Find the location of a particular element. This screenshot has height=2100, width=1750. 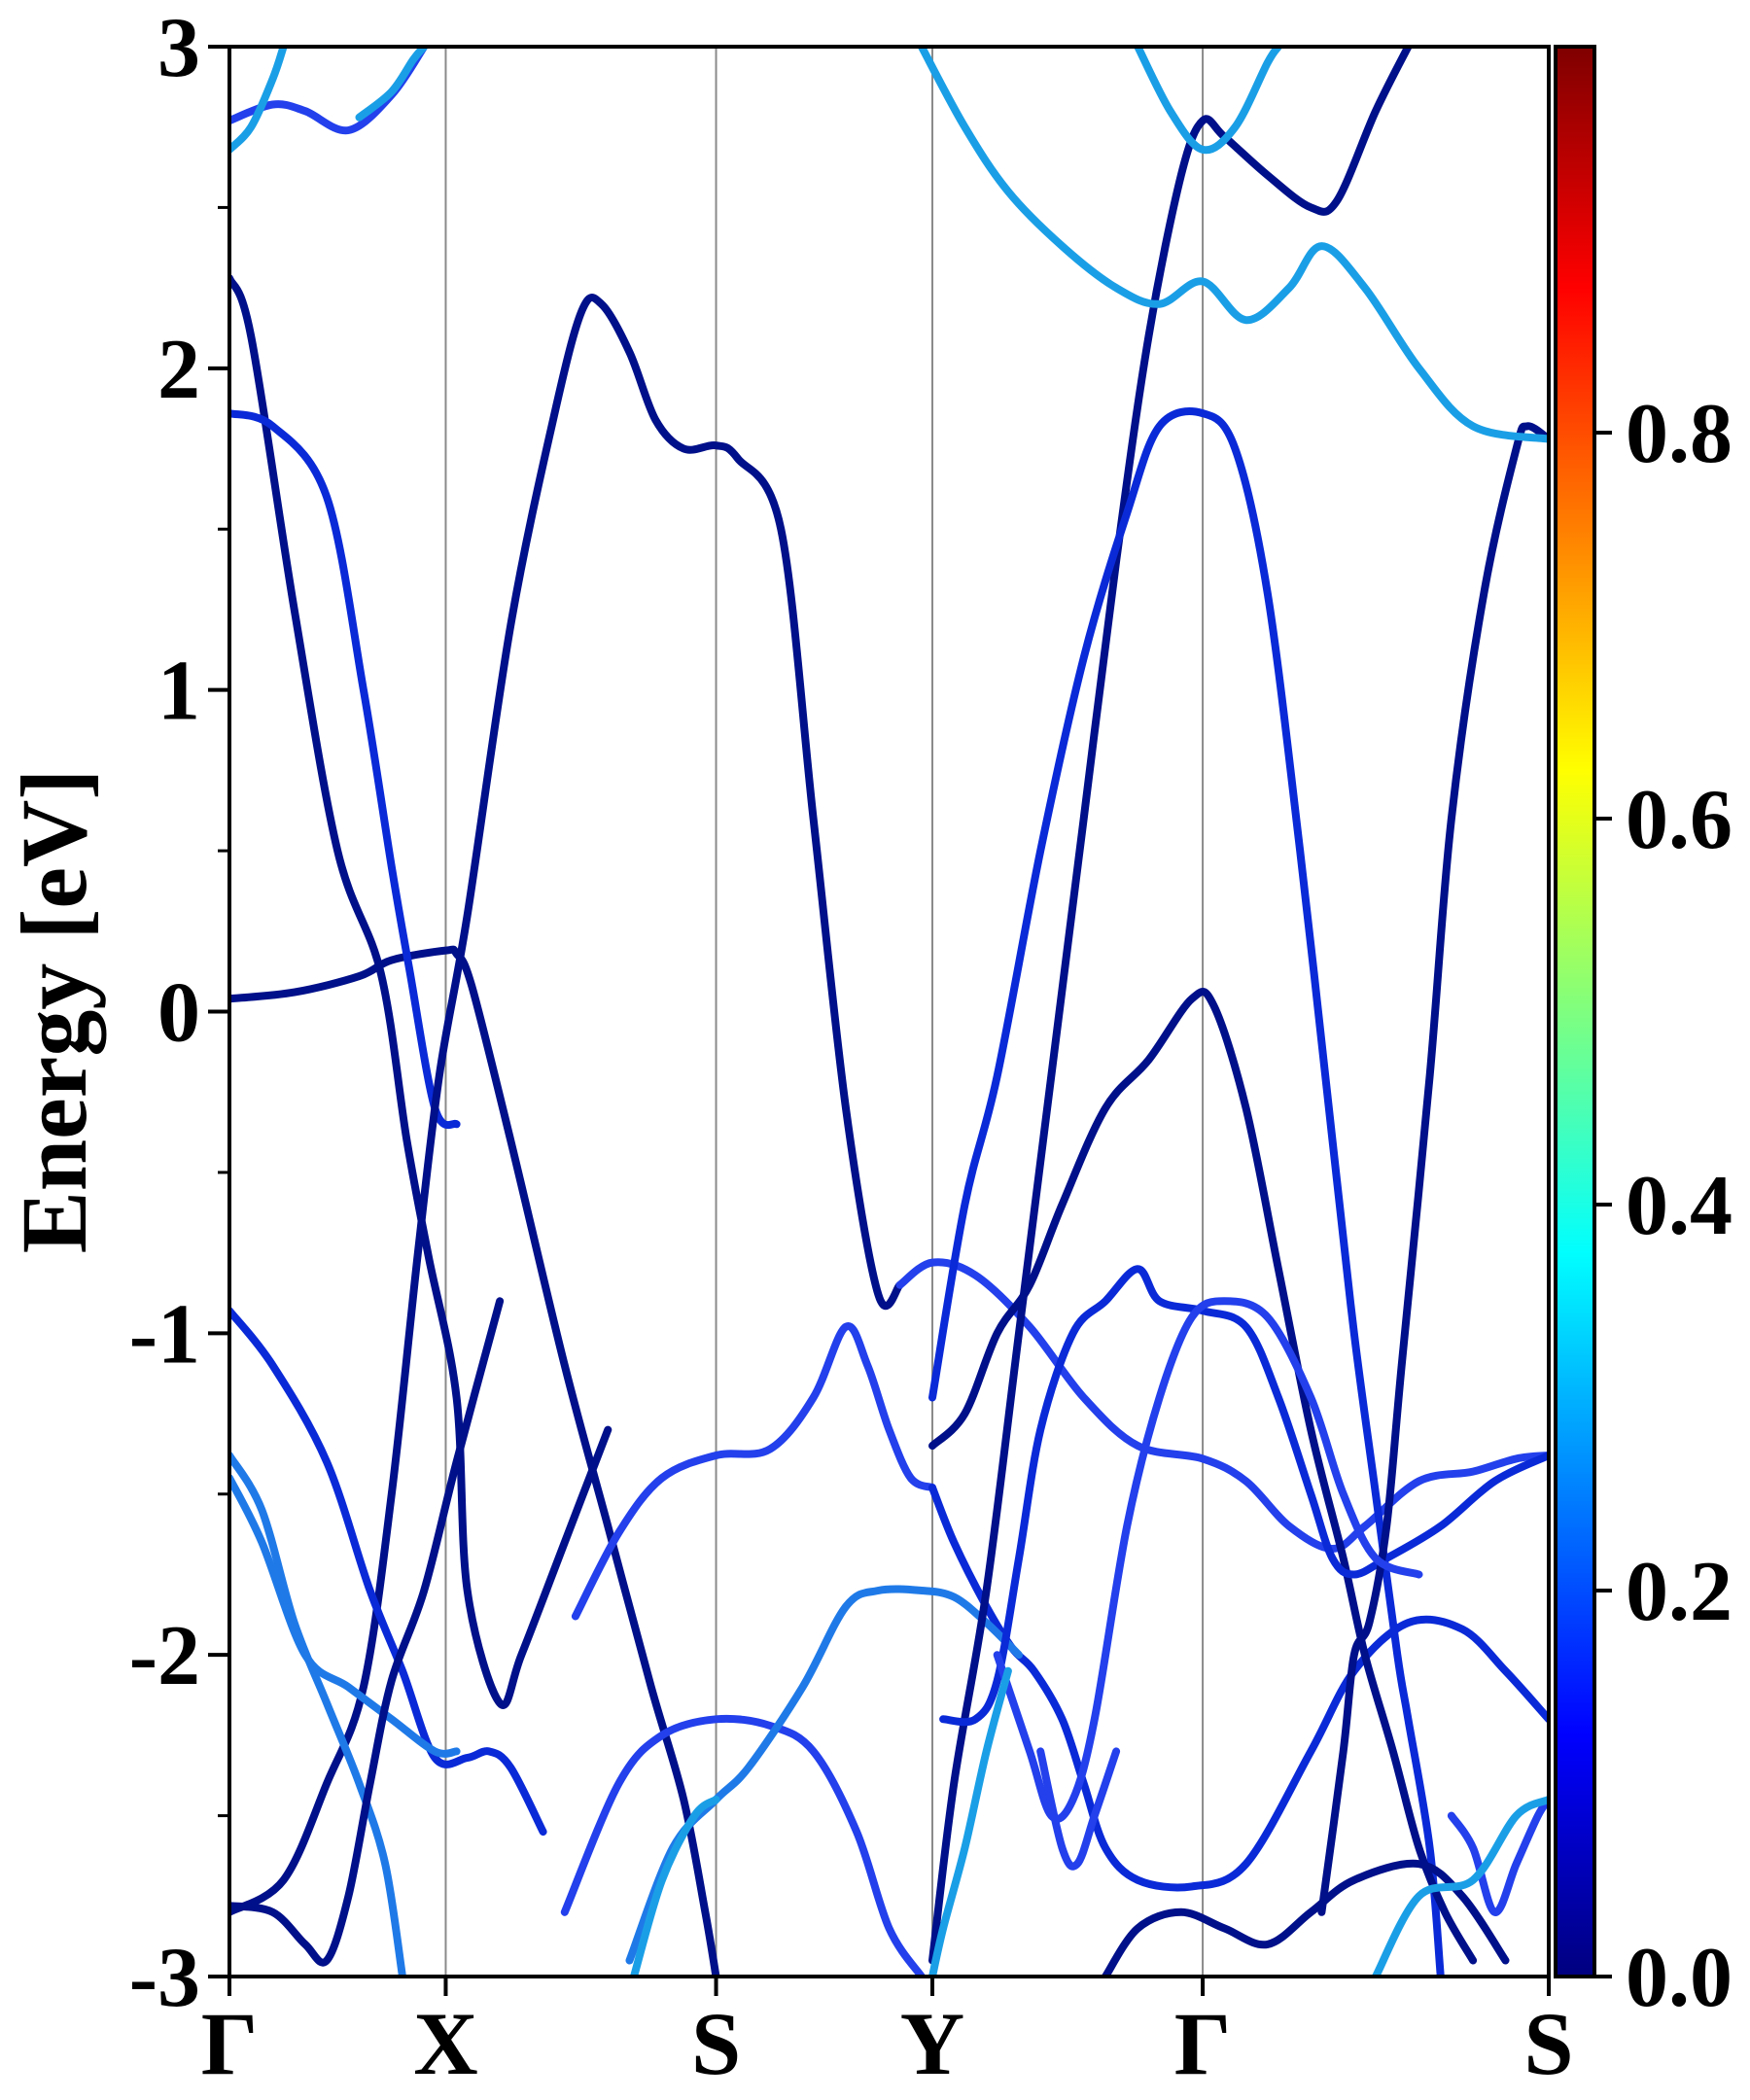

colorbar-axis: 0.0 0.2 0.4 0.6 0.8 is located at coordinates (1663, 1206).